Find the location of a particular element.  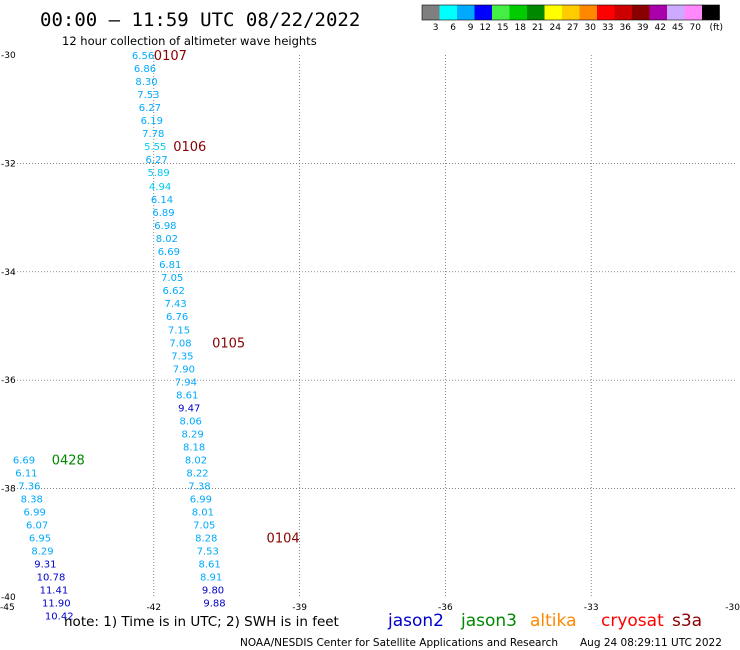

legend-label: 21 is located at coordinates (537, 28).